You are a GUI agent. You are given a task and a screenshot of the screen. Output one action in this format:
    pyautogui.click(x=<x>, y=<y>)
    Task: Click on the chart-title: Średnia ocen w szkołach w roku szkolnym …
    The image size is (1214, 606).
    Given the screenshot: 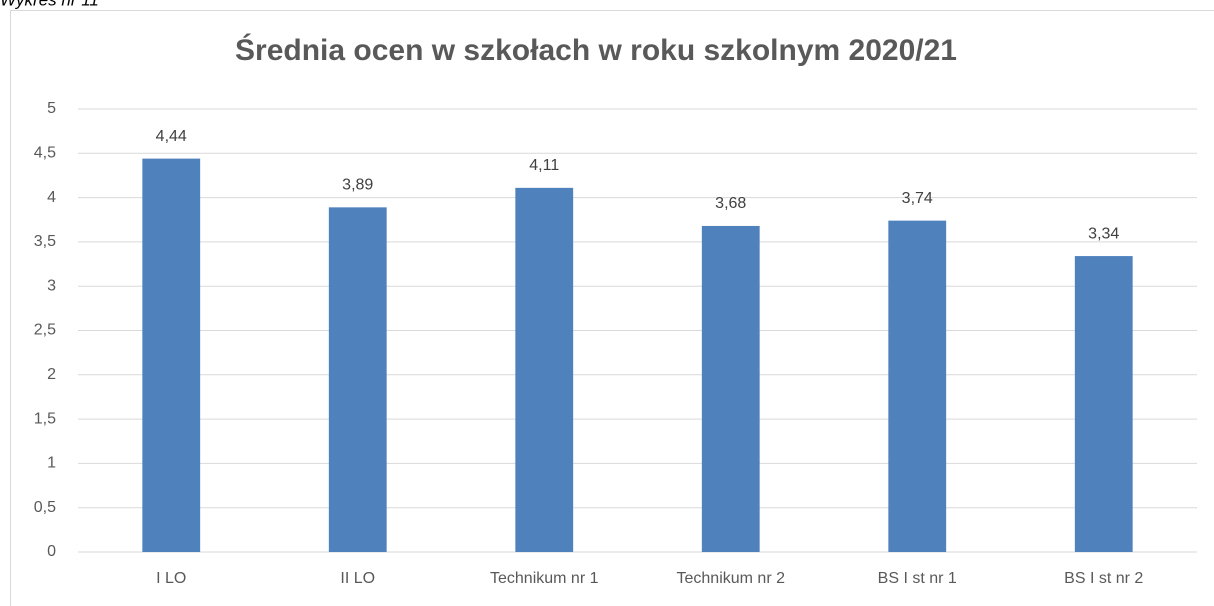 What is the action you would take?
    pyautogui.click(x=596, y=50)
    